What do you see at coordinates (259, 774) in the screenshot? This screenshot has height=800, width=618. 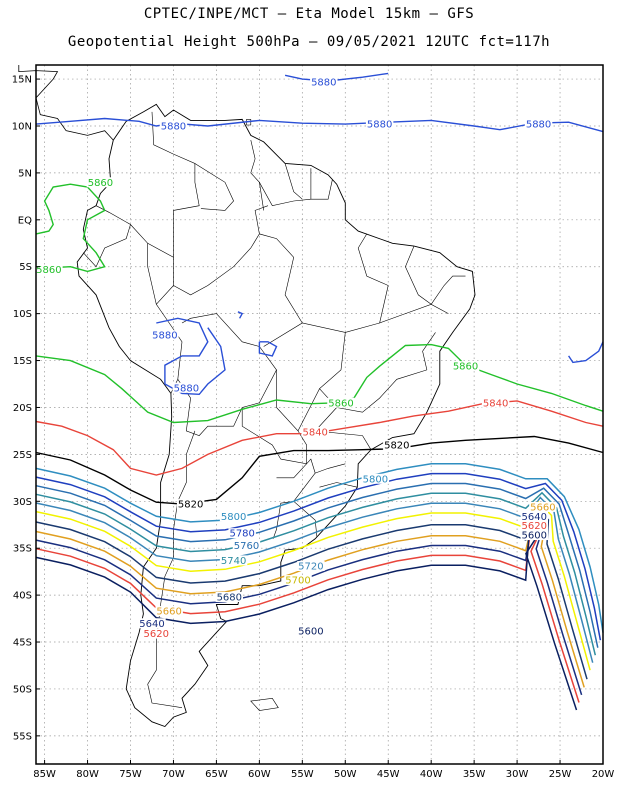 I see `lon-tick-label: 60W` at bounding box center [259, 774].